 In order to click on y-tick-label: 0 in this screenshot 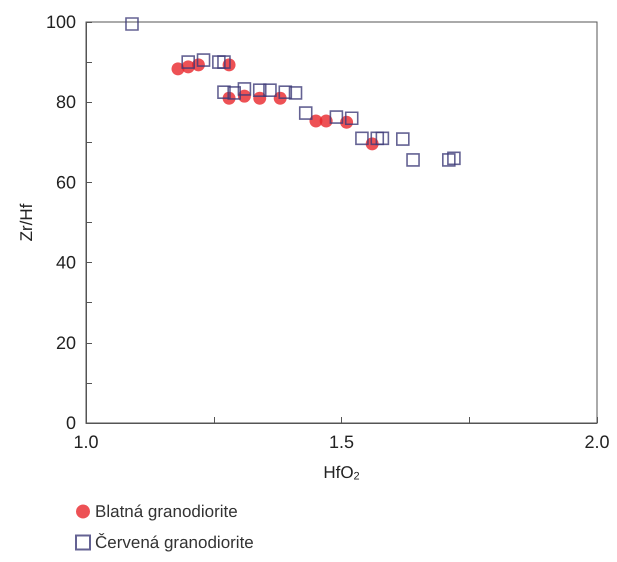, I will do `click(71, 423)`.